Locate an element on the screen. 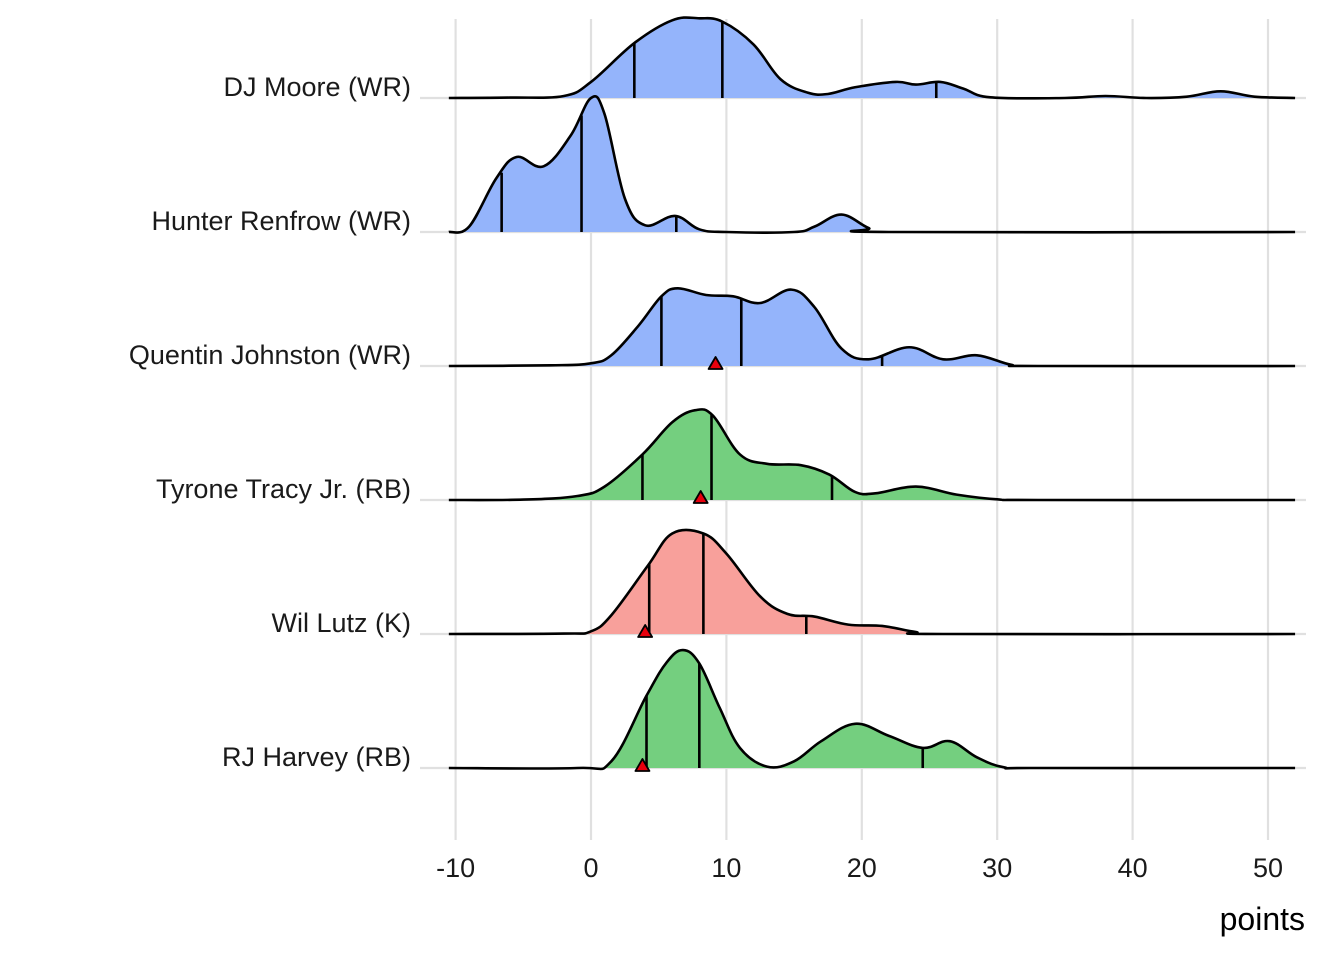 The image size is (1344, 960). x-tick-label: 20 is located at coordinates (862, 868).